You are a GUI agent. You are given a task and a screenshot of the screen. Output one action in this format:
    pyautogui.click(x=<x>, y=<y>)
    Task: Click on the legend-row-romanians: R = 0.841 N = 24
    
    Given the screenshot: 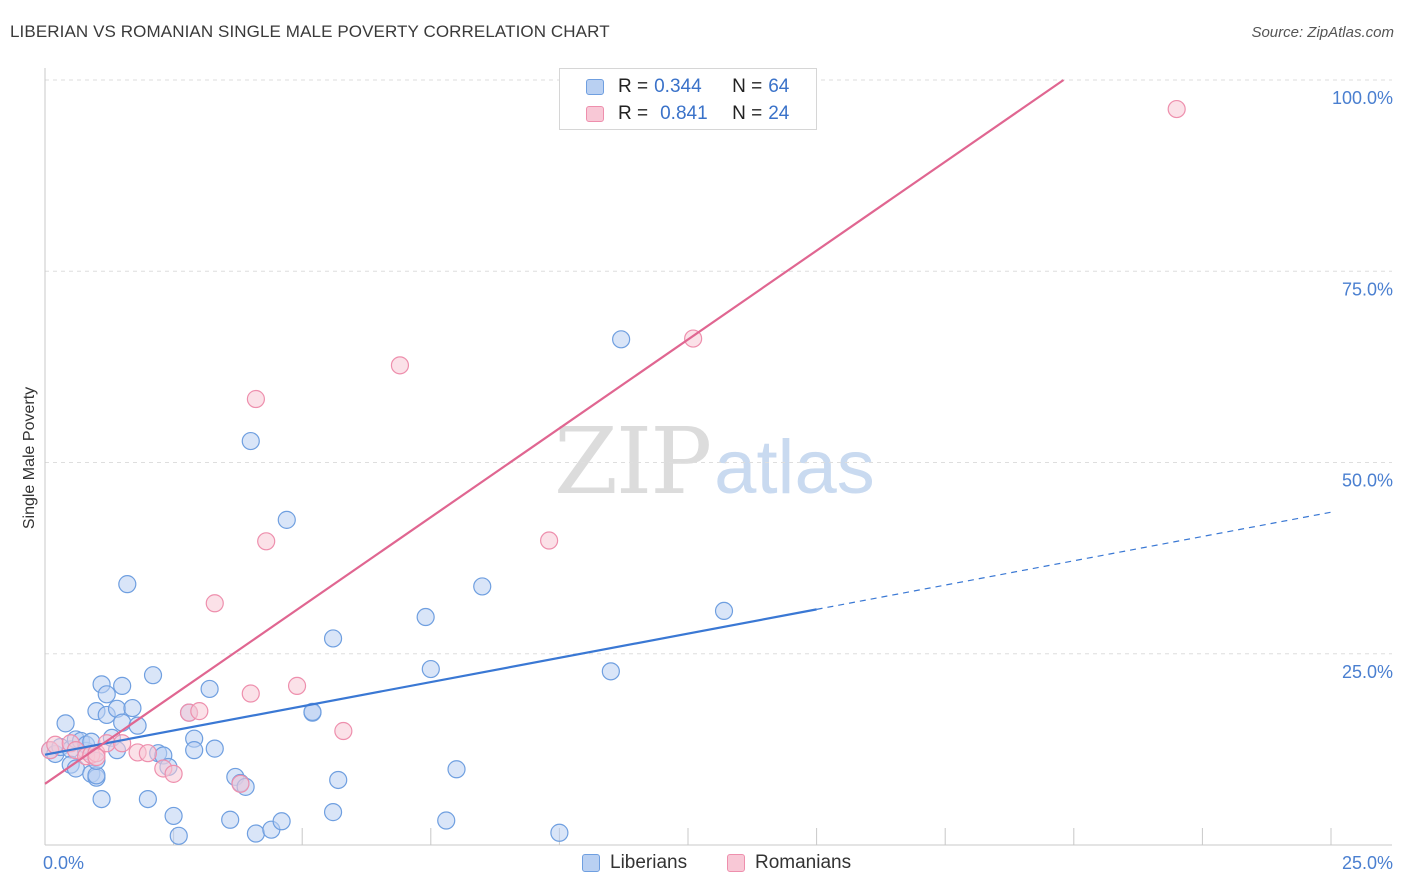 What is the action you would take?
    pyautogui.click(x=687, y=114)
    